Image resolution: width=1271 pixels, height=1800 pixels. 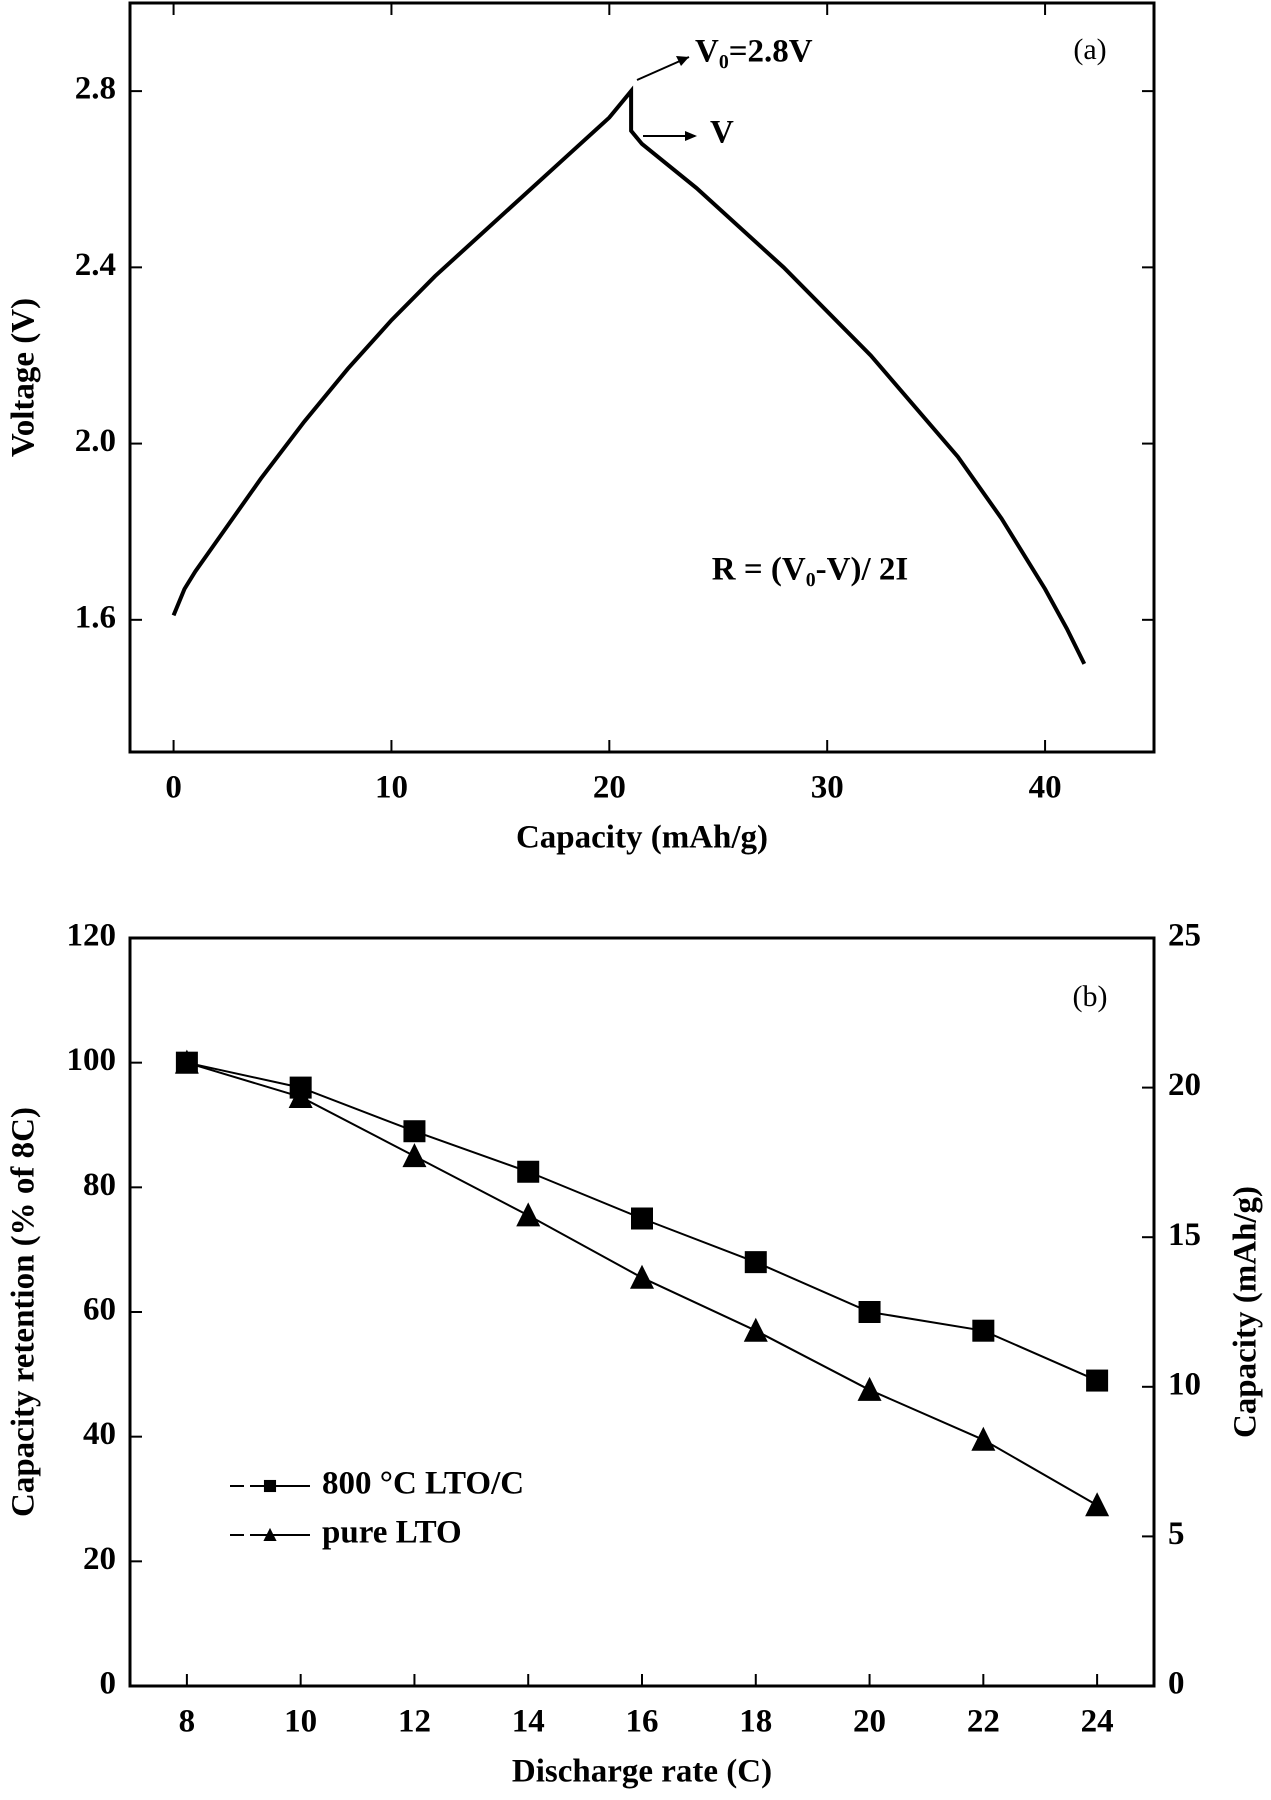 I want to click on legend-label: pure LTO, so click(x=392, y=1533).